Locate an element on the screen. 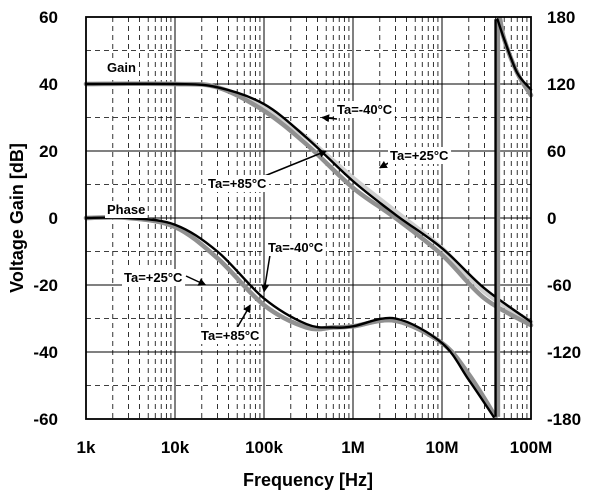  x-tick-label: 10k is located at coordinates (175, 447).